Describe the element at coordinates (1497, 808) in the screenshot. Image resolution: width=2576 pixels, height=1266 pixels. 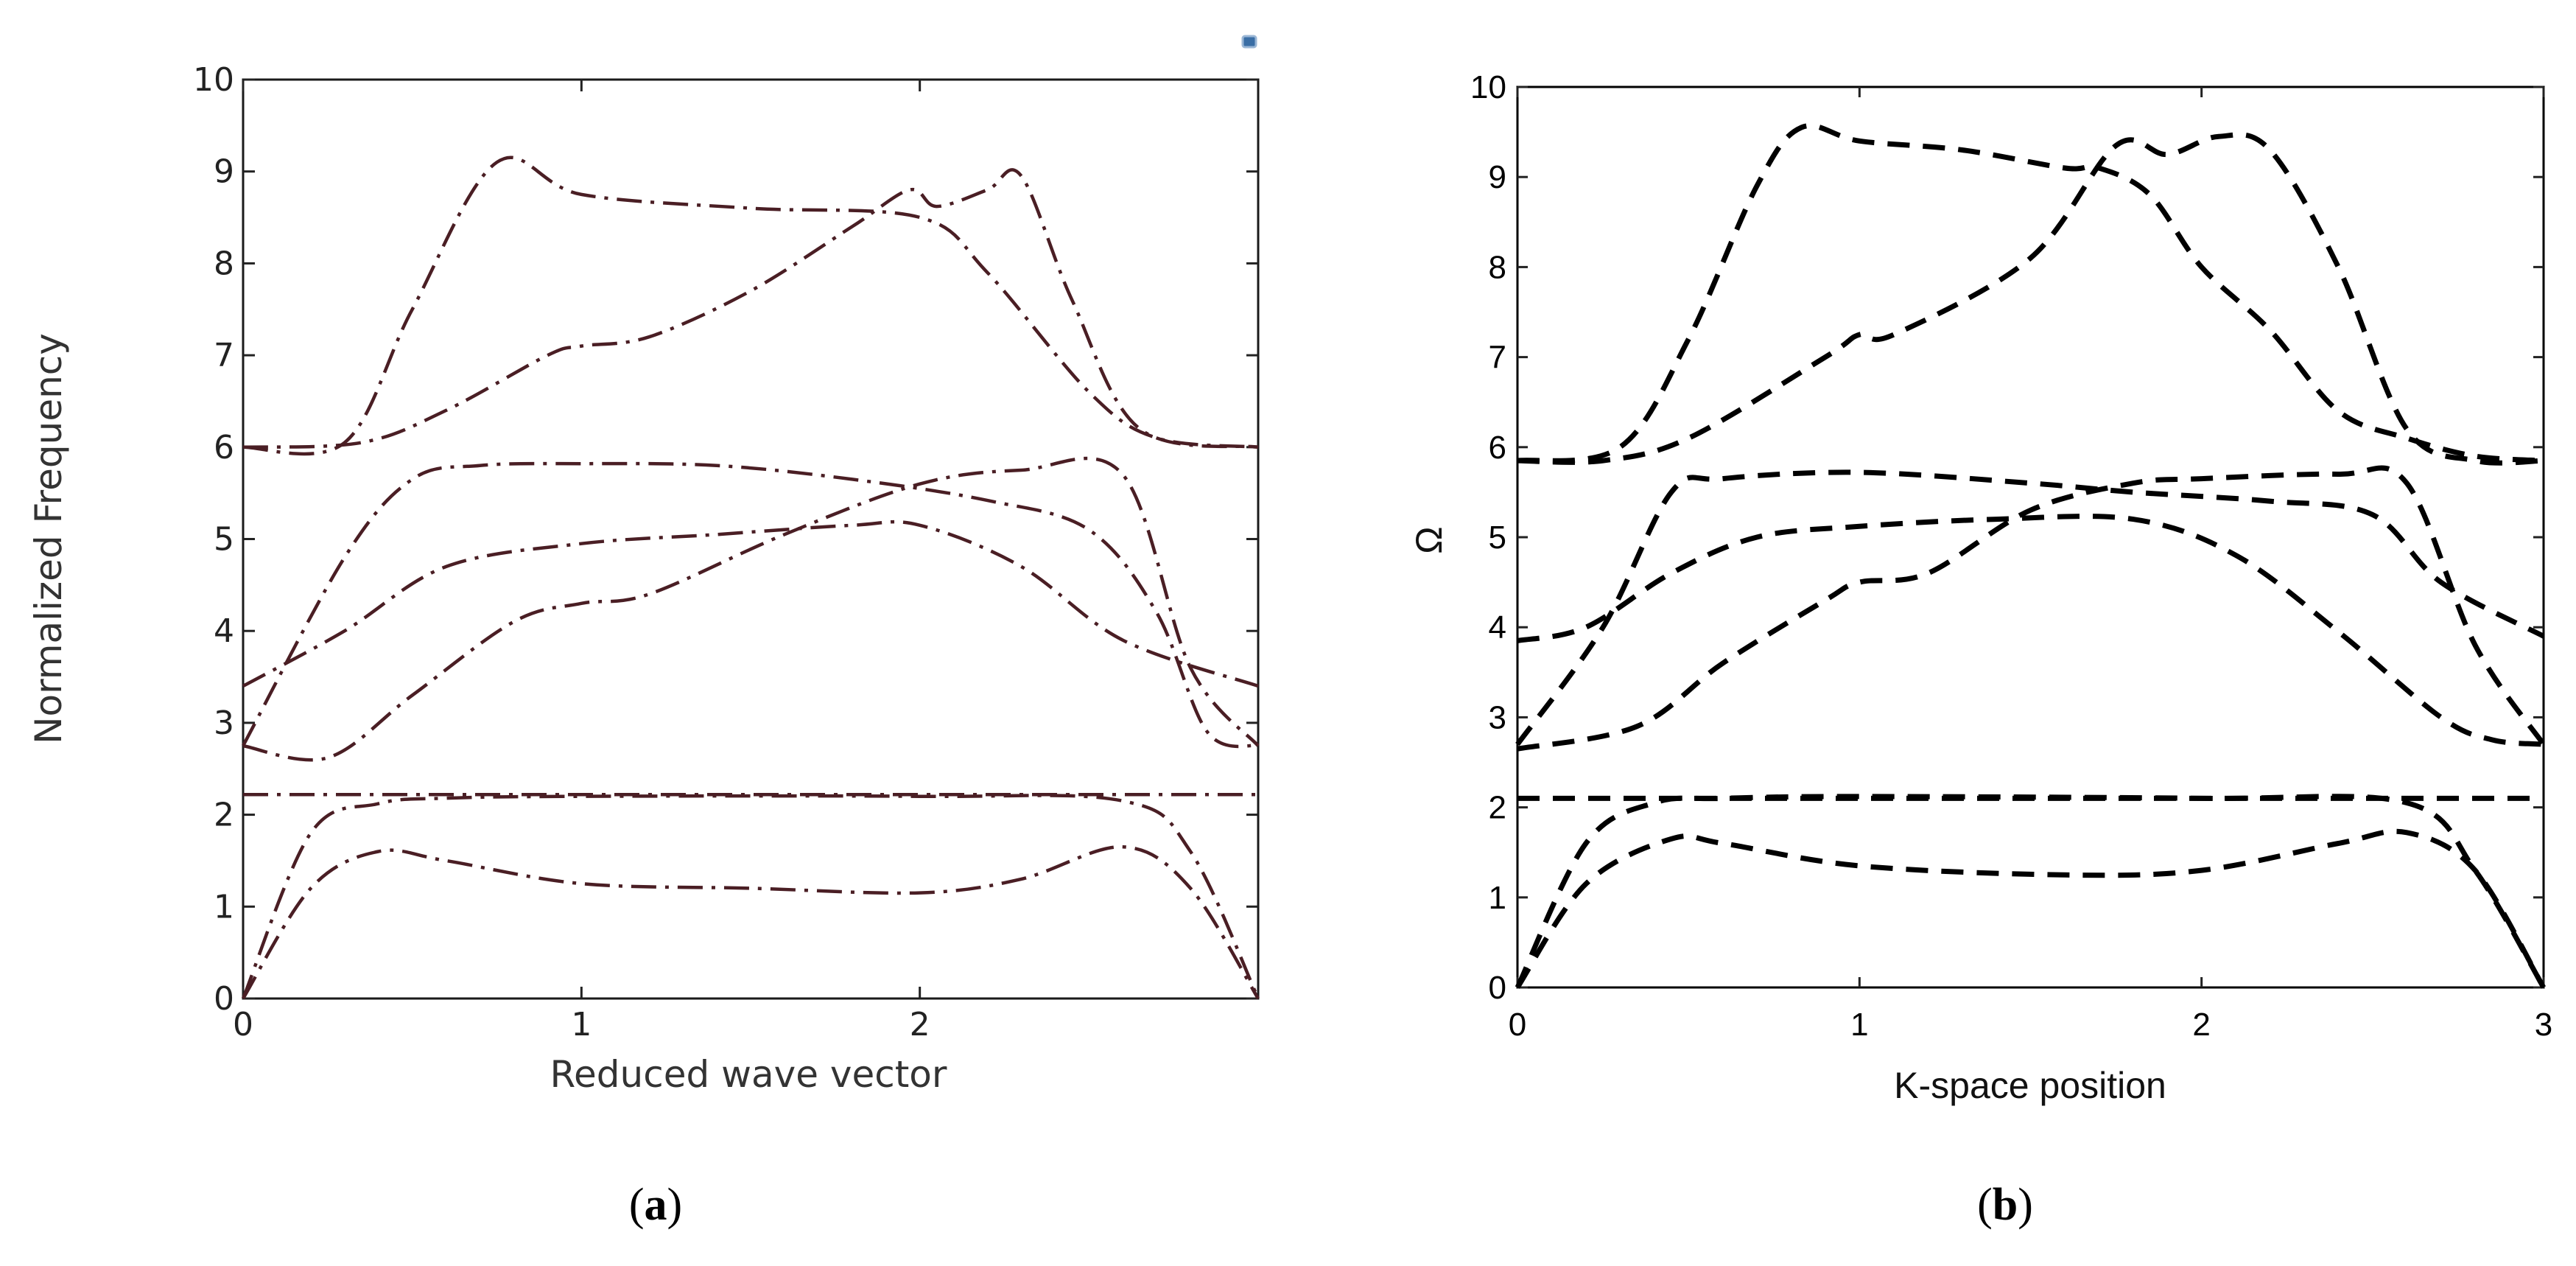
I see `panel-b-y-tick-label: 2` at that location.